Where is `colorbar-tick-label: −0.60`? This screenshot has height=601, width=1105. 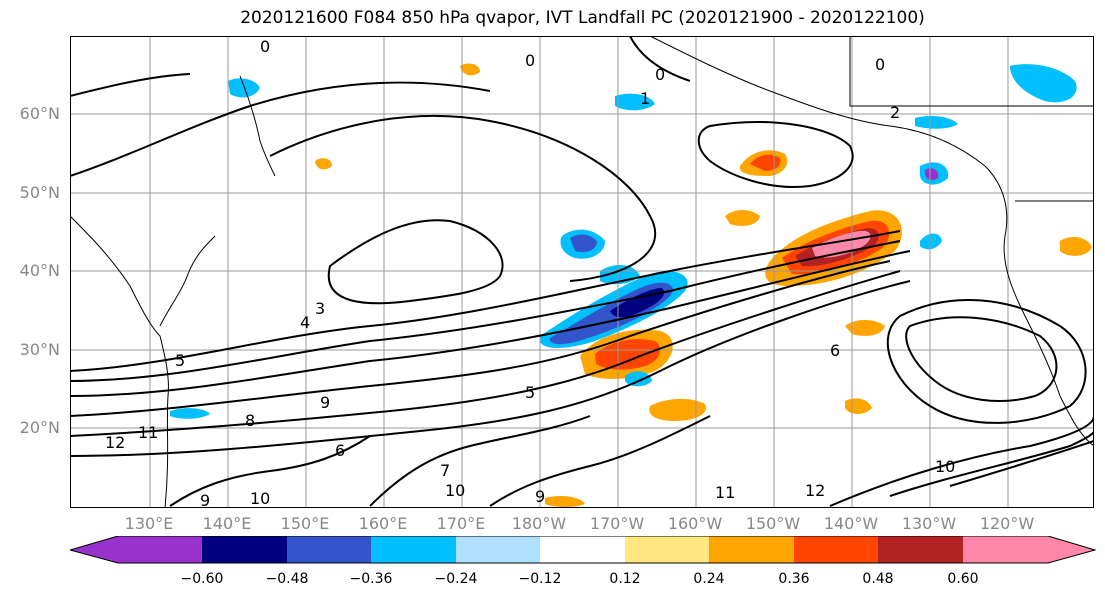 colorbar-tick-label: −0.60 is located at coordinates (202, 579).